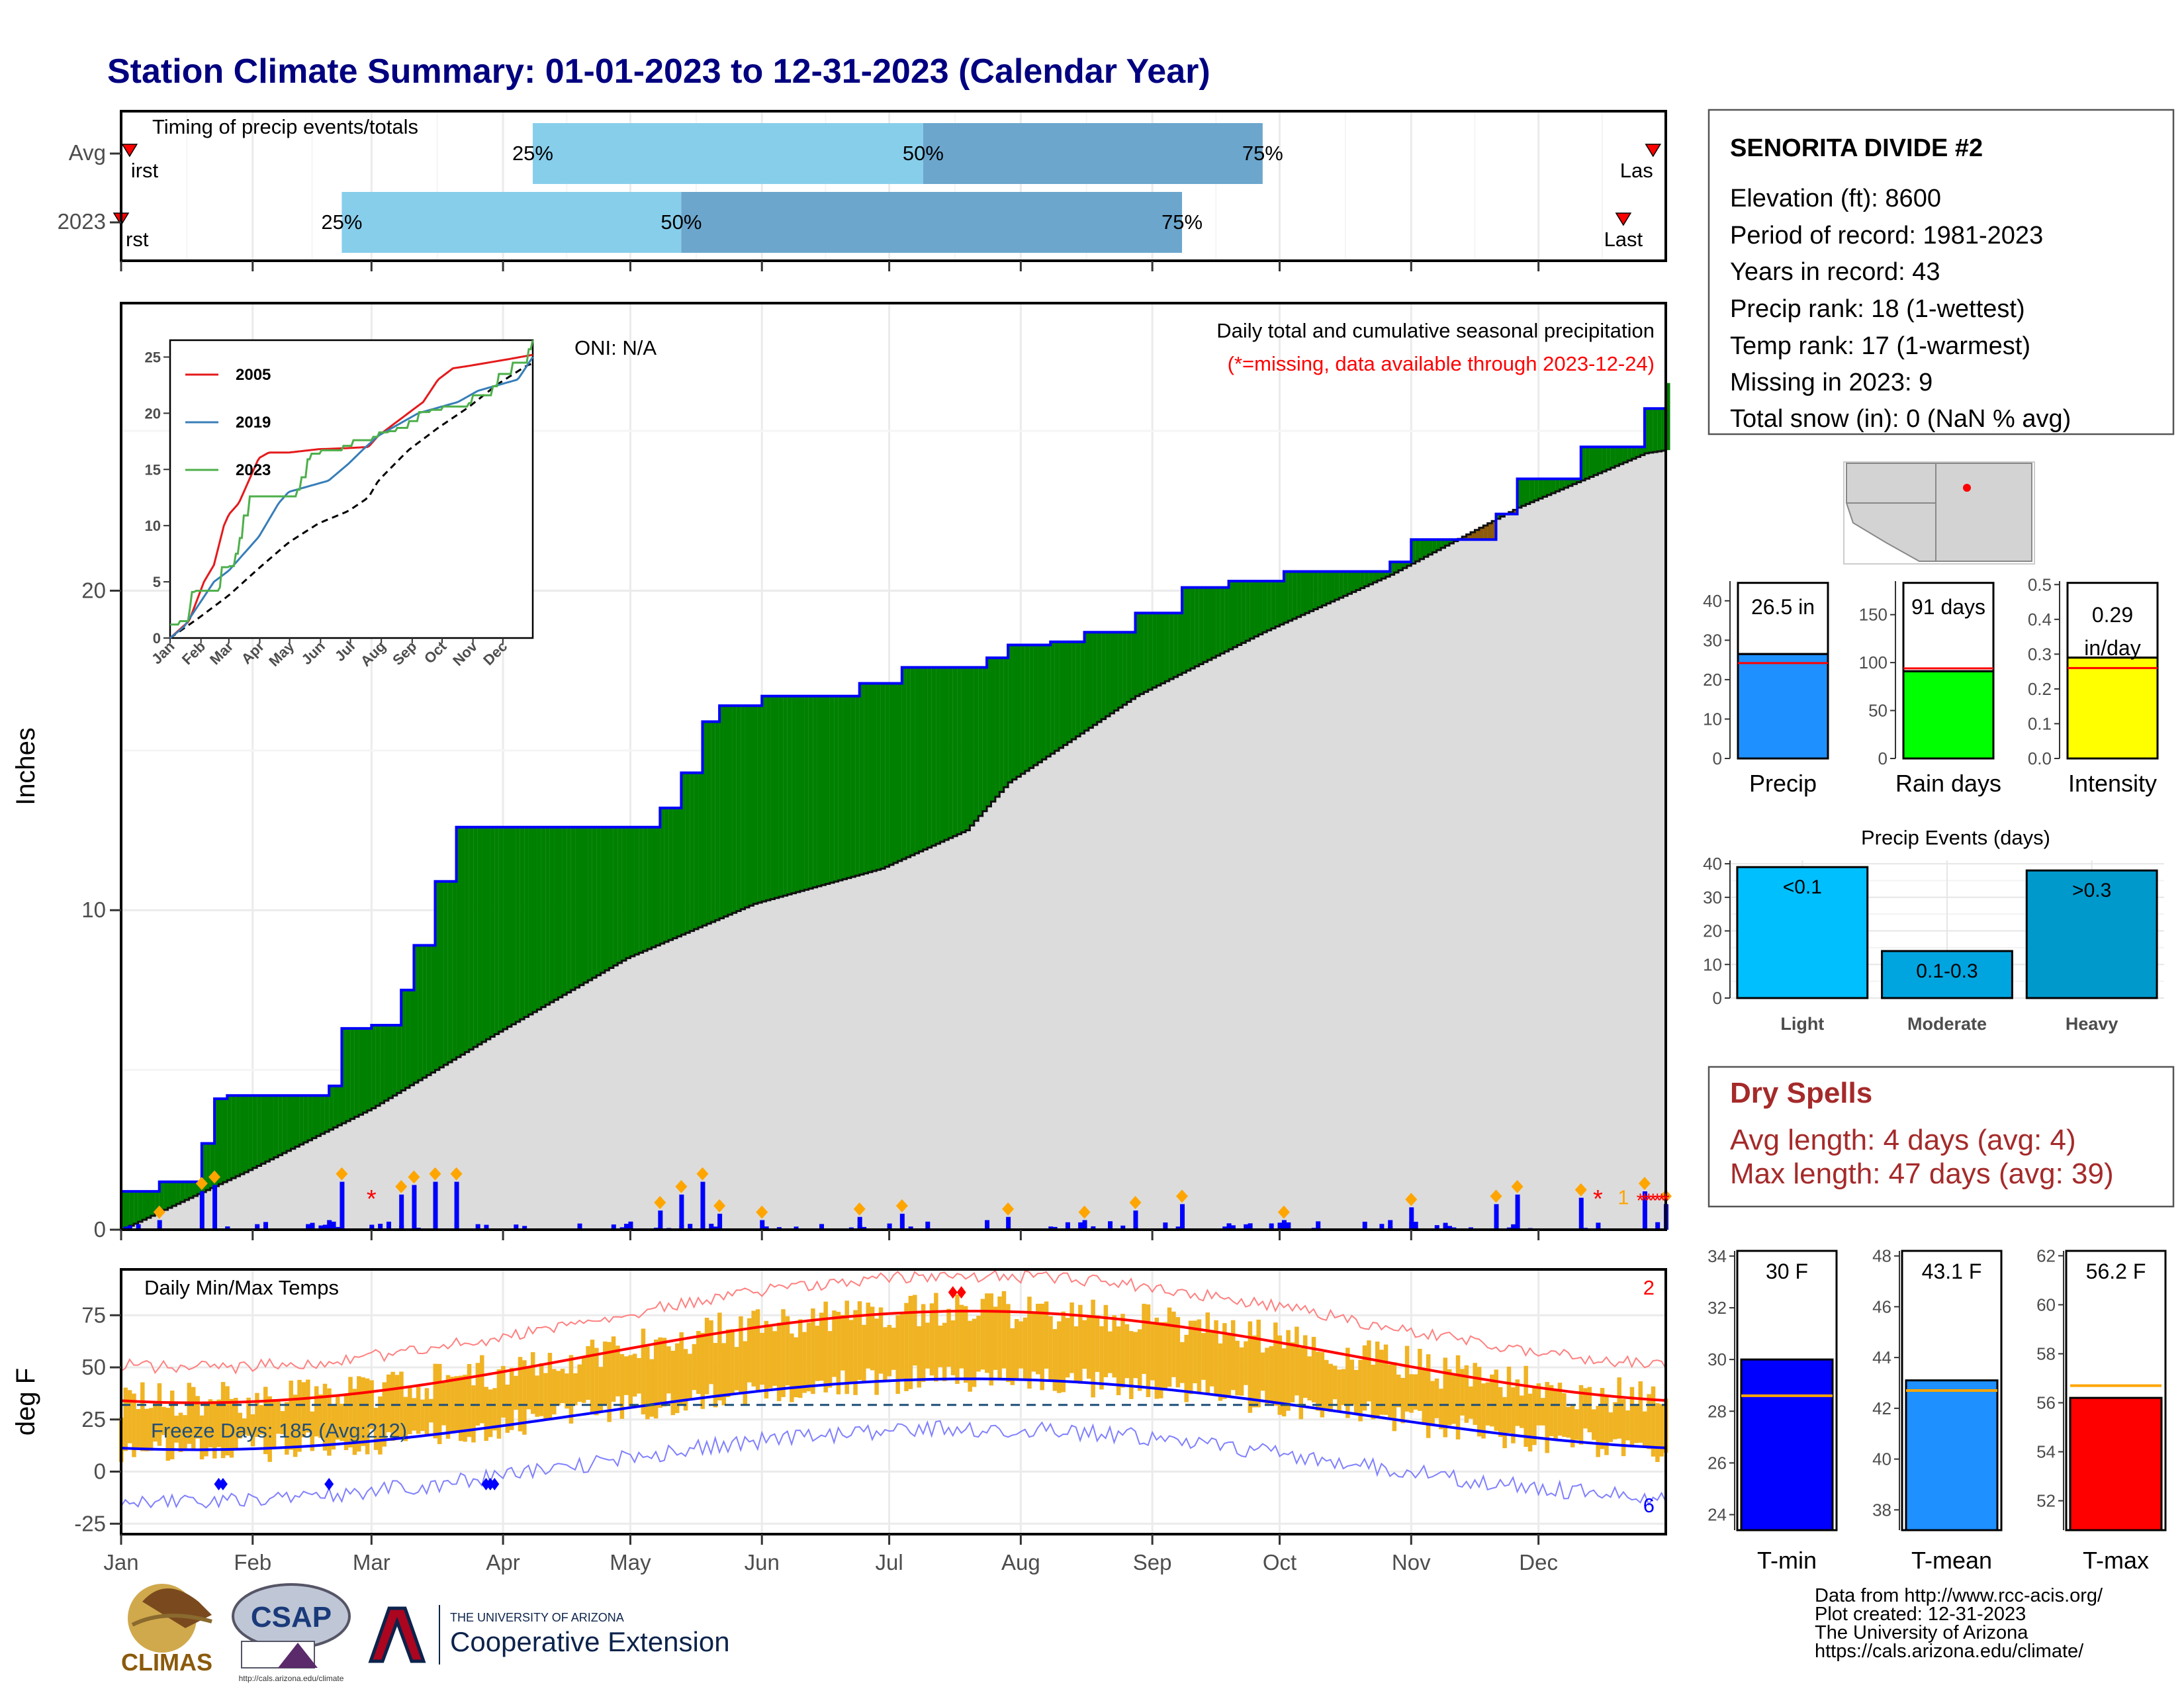 This screenshot has height=1691, width=2184. Describe the element at coordinates (495, 1483) in the screenshot. I see `record-low-marker` at that location.